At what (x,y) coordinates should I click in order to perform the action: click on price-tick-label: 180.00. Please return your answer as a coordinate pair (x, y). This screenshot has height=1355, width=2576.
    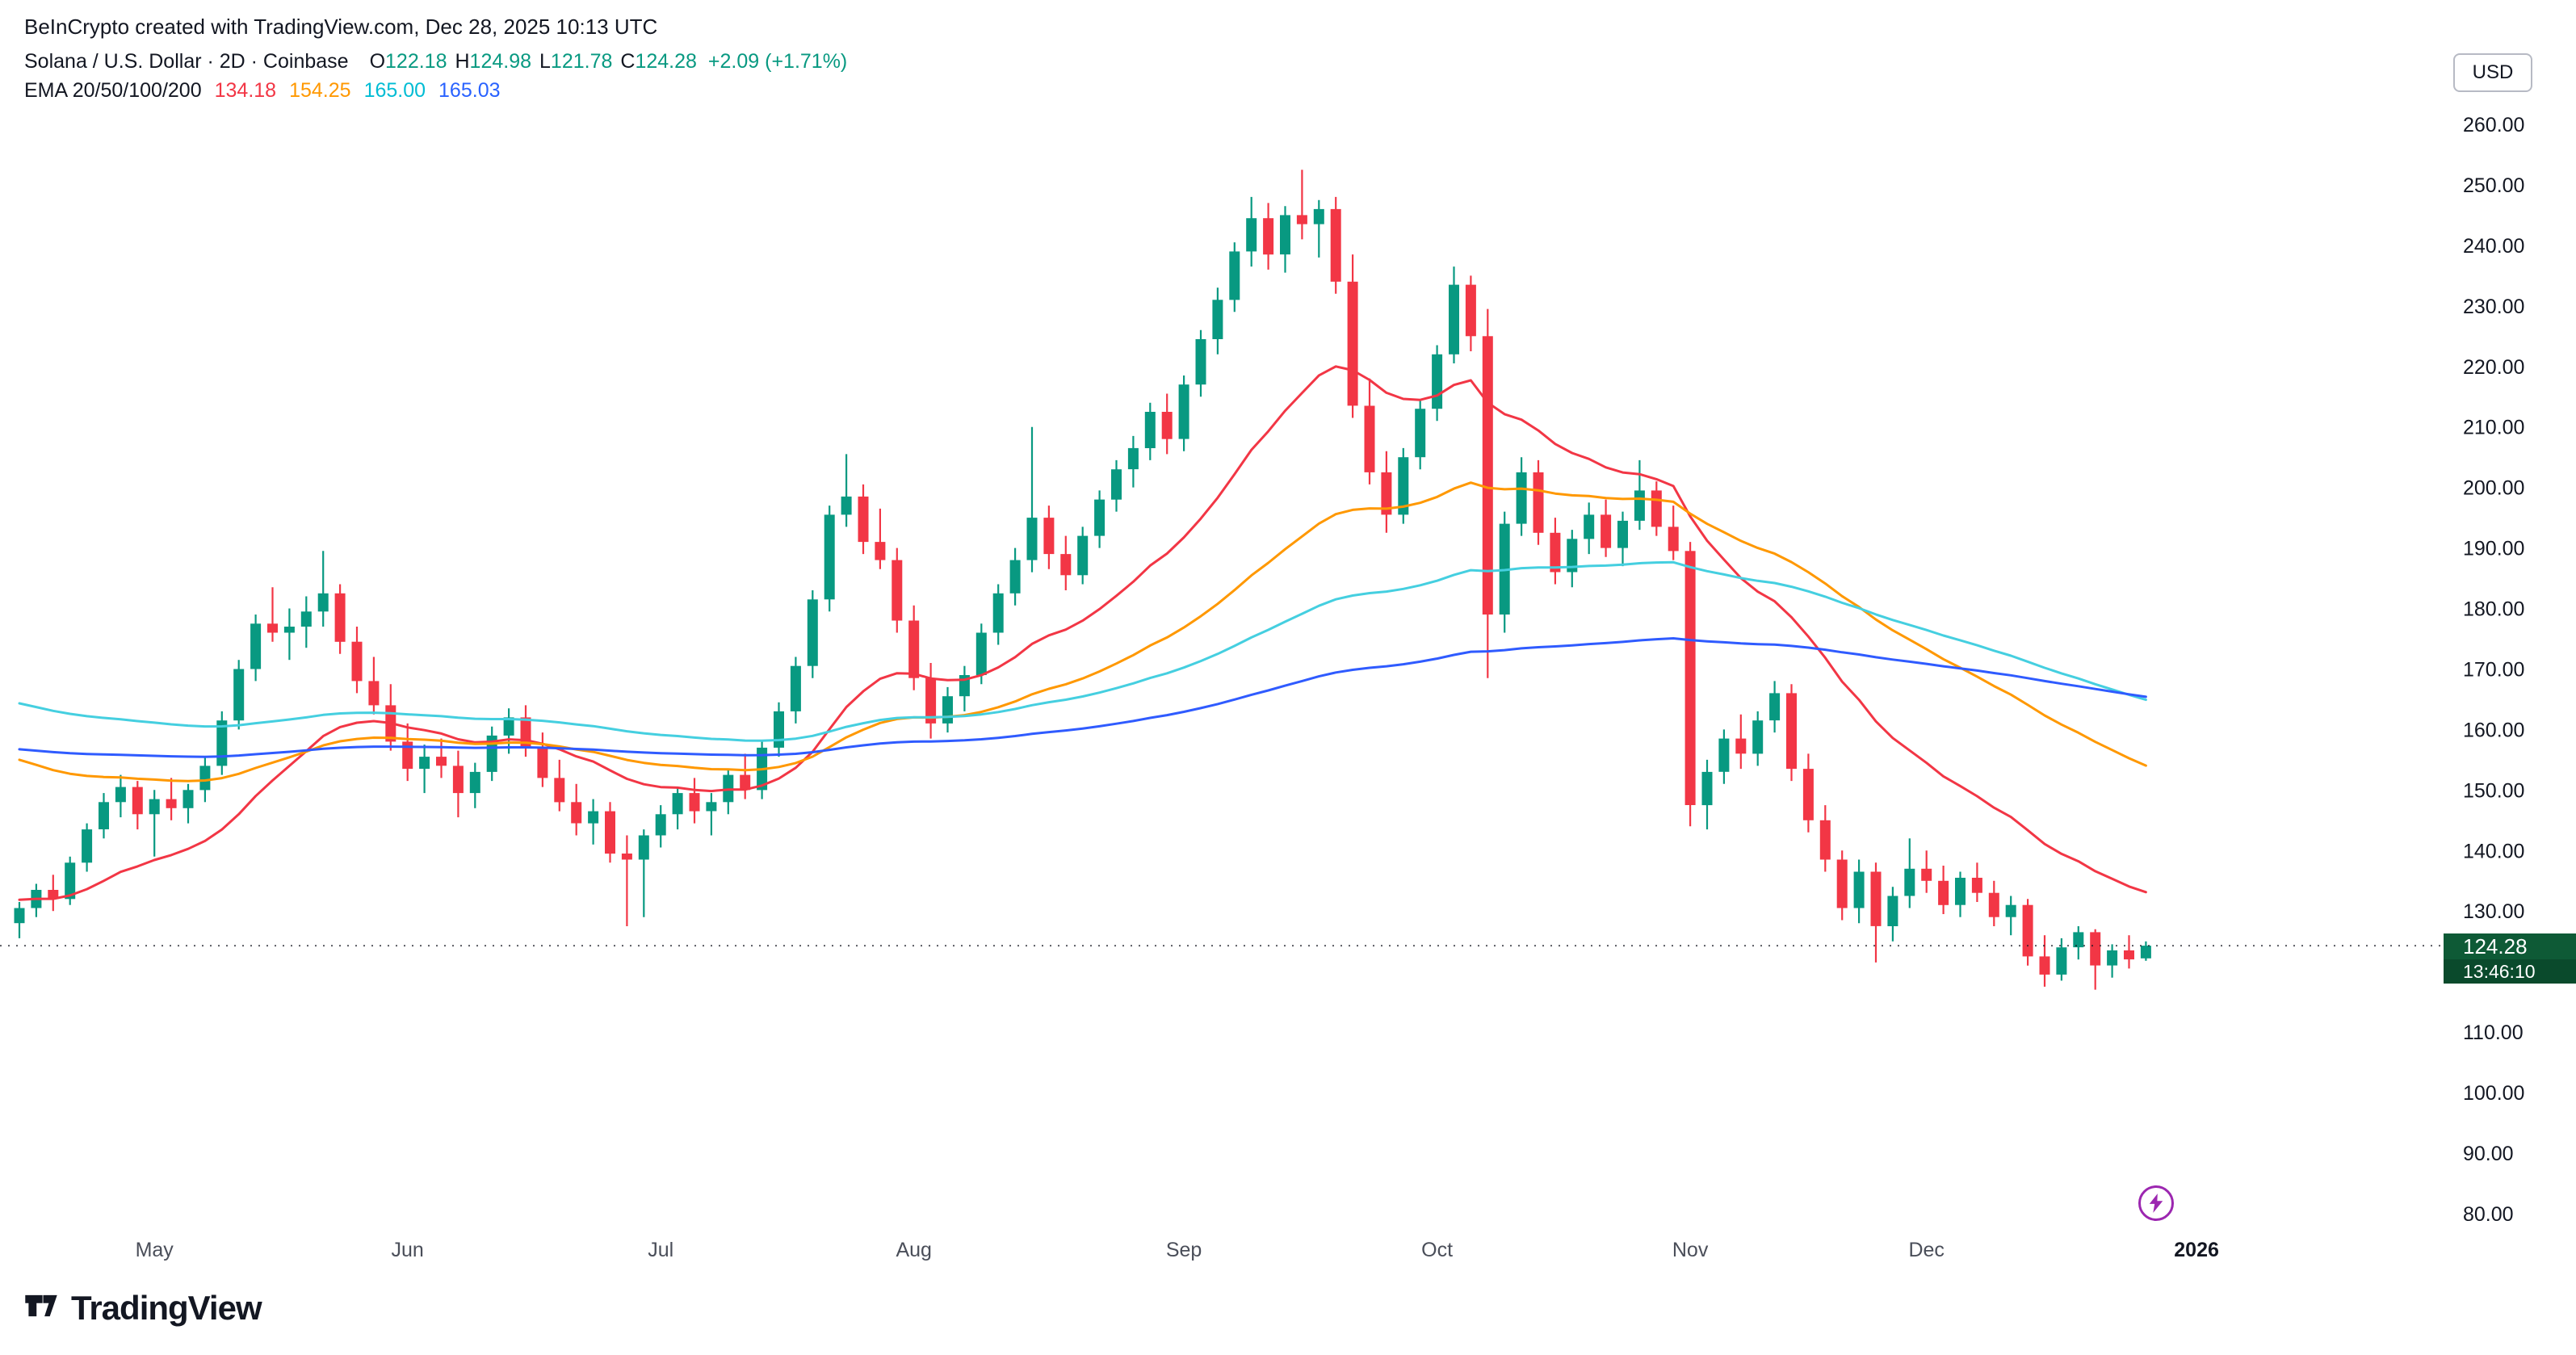
    Looking at the image, I should click on (2493, 609).